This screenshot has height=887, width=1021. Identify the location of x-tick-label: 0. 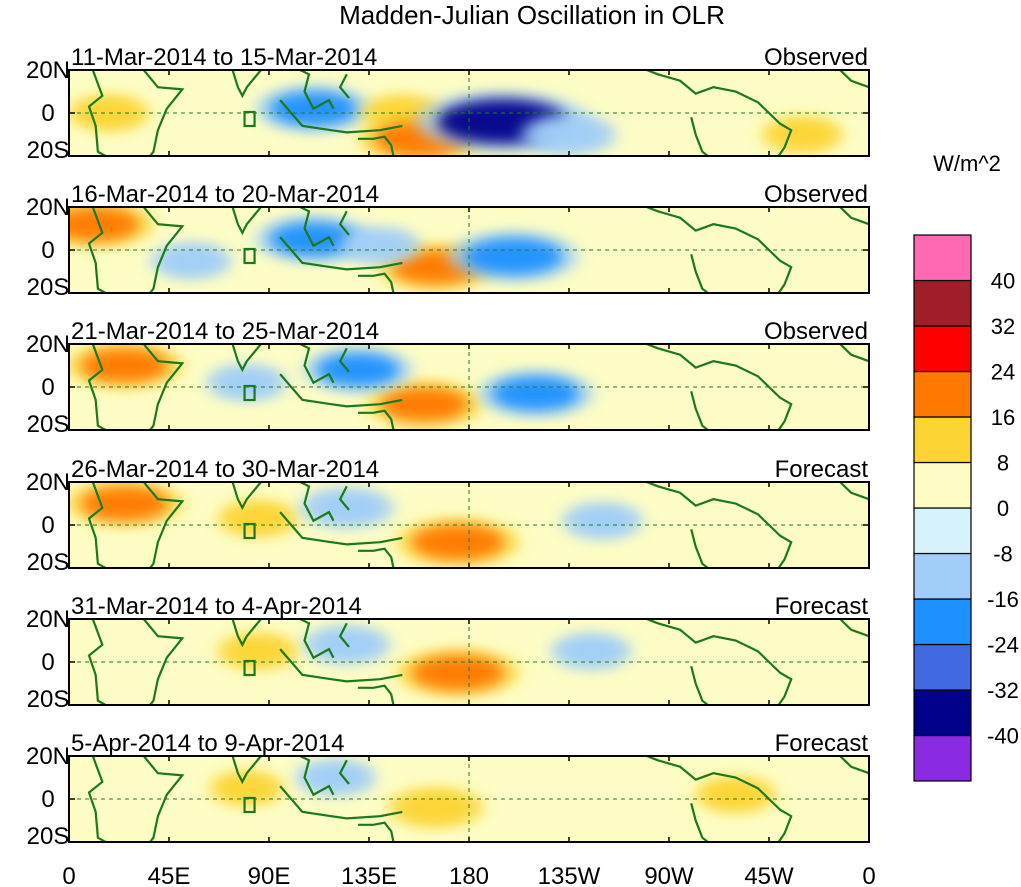
(868, 875).